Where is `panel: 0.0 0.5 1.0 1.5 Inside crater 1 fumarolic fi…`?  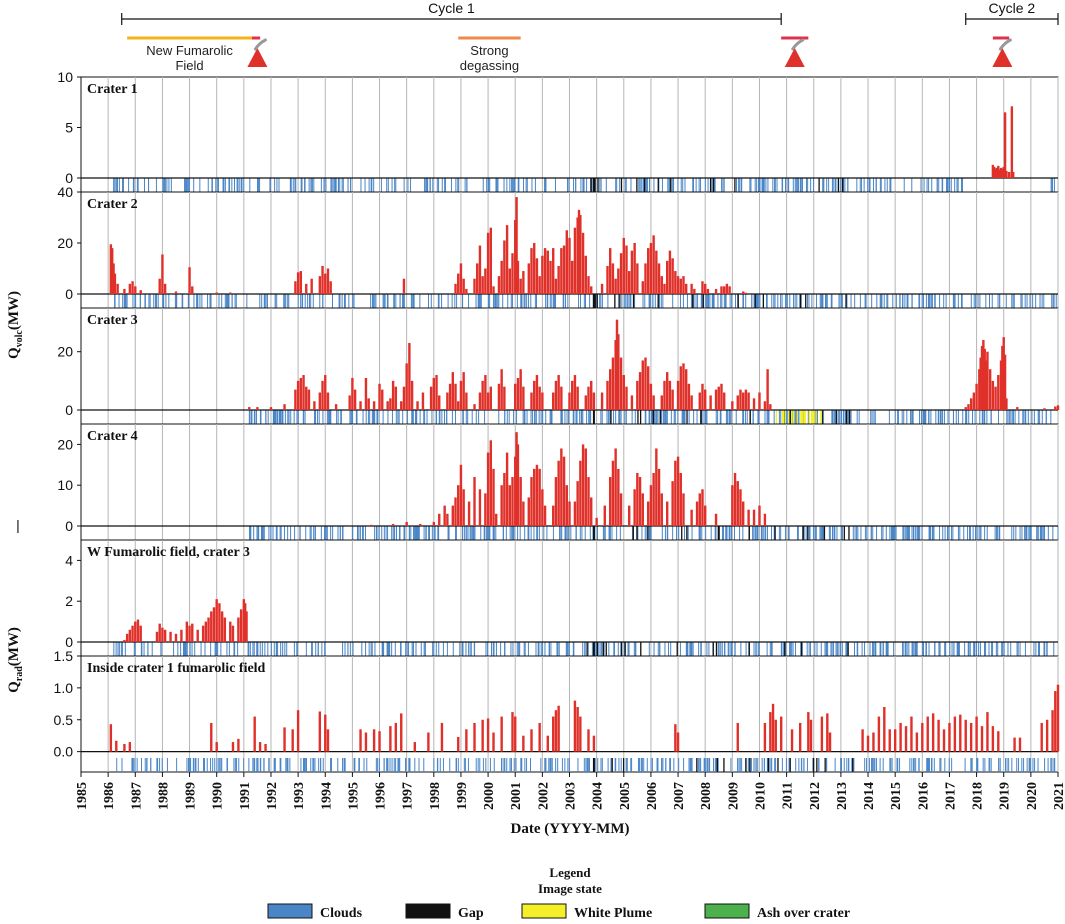 panel: 0.0 0.5 1.0 1.5 Inside crater 1 fumarolic fi… is located at coordinates (557, 710).